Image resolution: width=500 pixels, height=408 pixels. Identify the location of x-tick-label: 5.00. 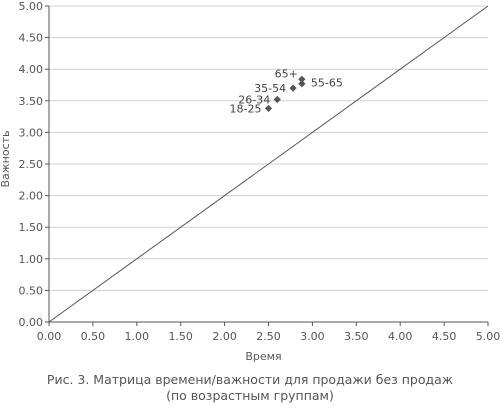
(488, 336).